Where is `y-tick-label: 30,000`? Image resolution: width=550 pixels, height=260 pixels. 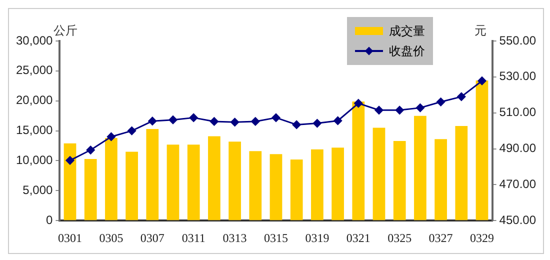 y-tick-label: 30,000 is located at coordinates (35, 40).